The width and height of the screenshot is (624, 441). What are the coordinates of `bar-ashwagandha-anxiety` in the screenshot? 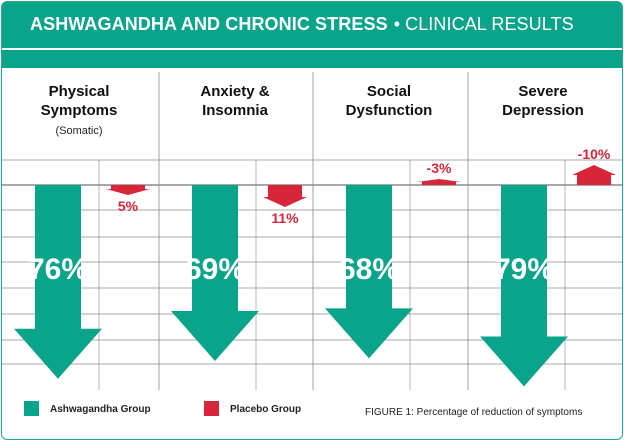 It's located at (215, 273).